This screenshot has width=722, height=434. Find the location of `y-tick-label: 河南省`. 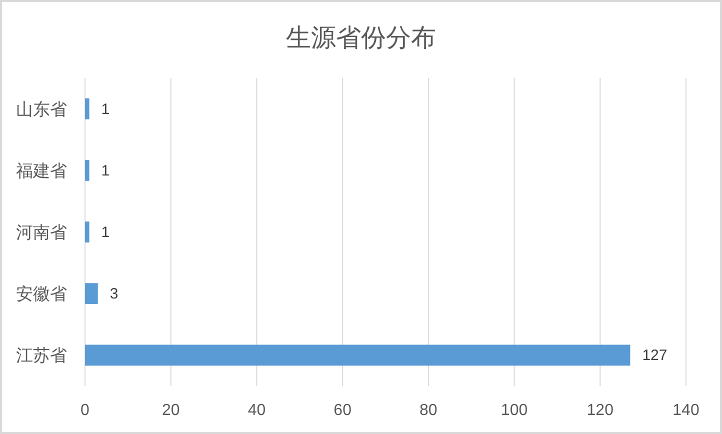

y-tick-label: 河南省 is located at coordinates (41, 232).